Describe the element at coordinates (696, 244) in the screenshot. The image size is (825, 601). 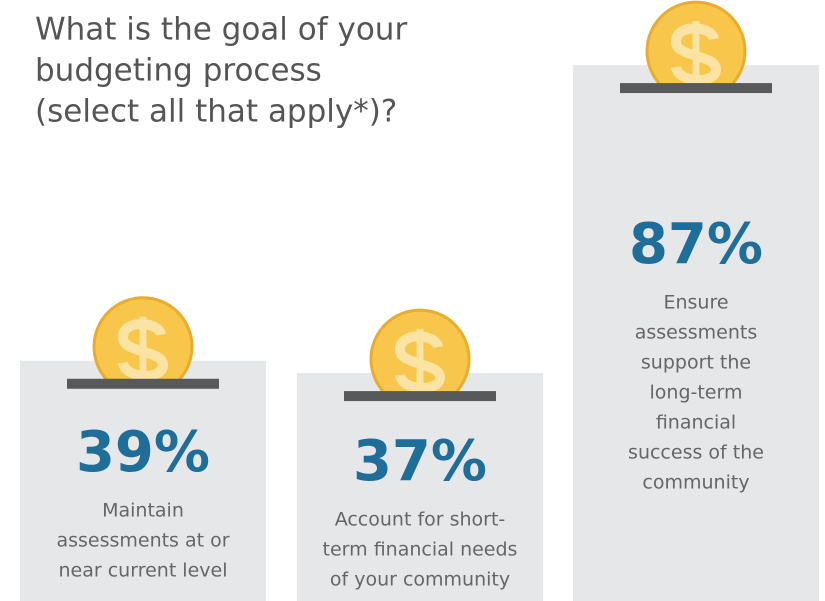
I see `value-label: 87%` at that location.